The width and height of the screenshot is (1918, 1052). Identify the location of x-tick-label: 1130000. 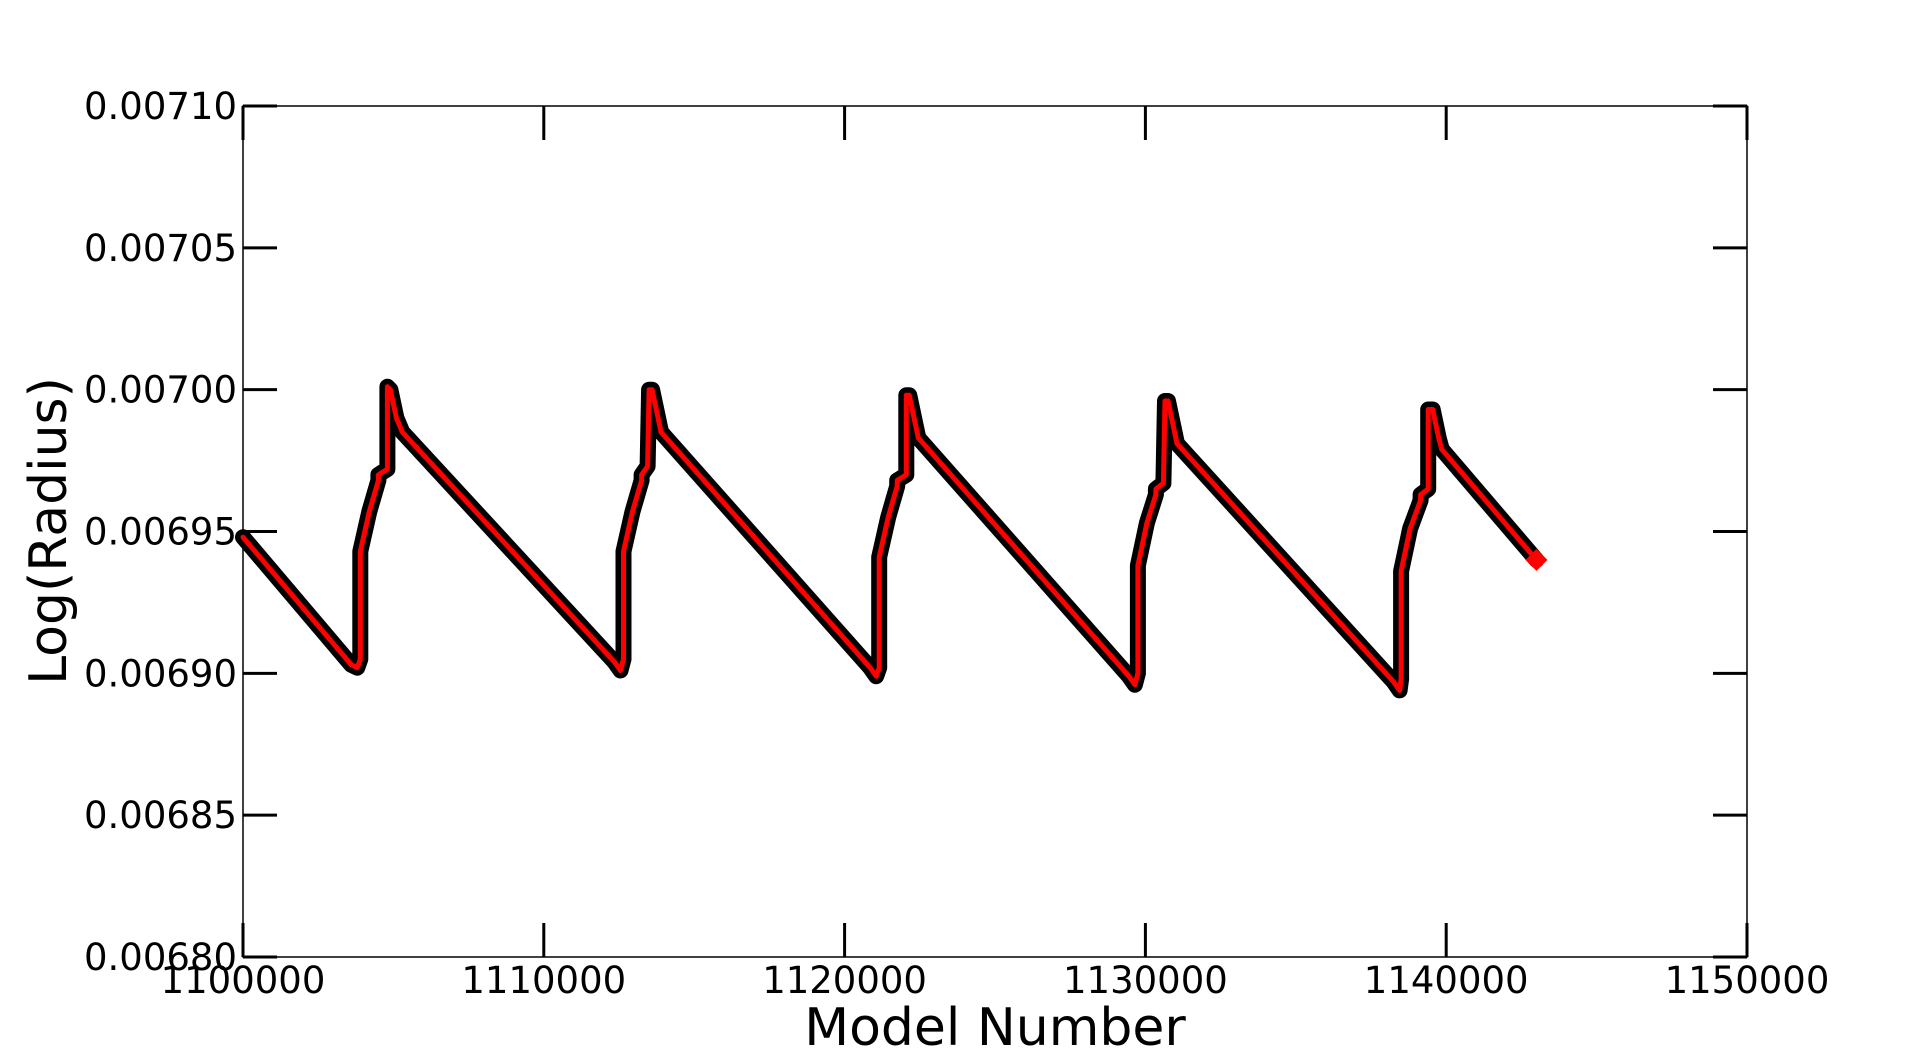
(1145, 980).